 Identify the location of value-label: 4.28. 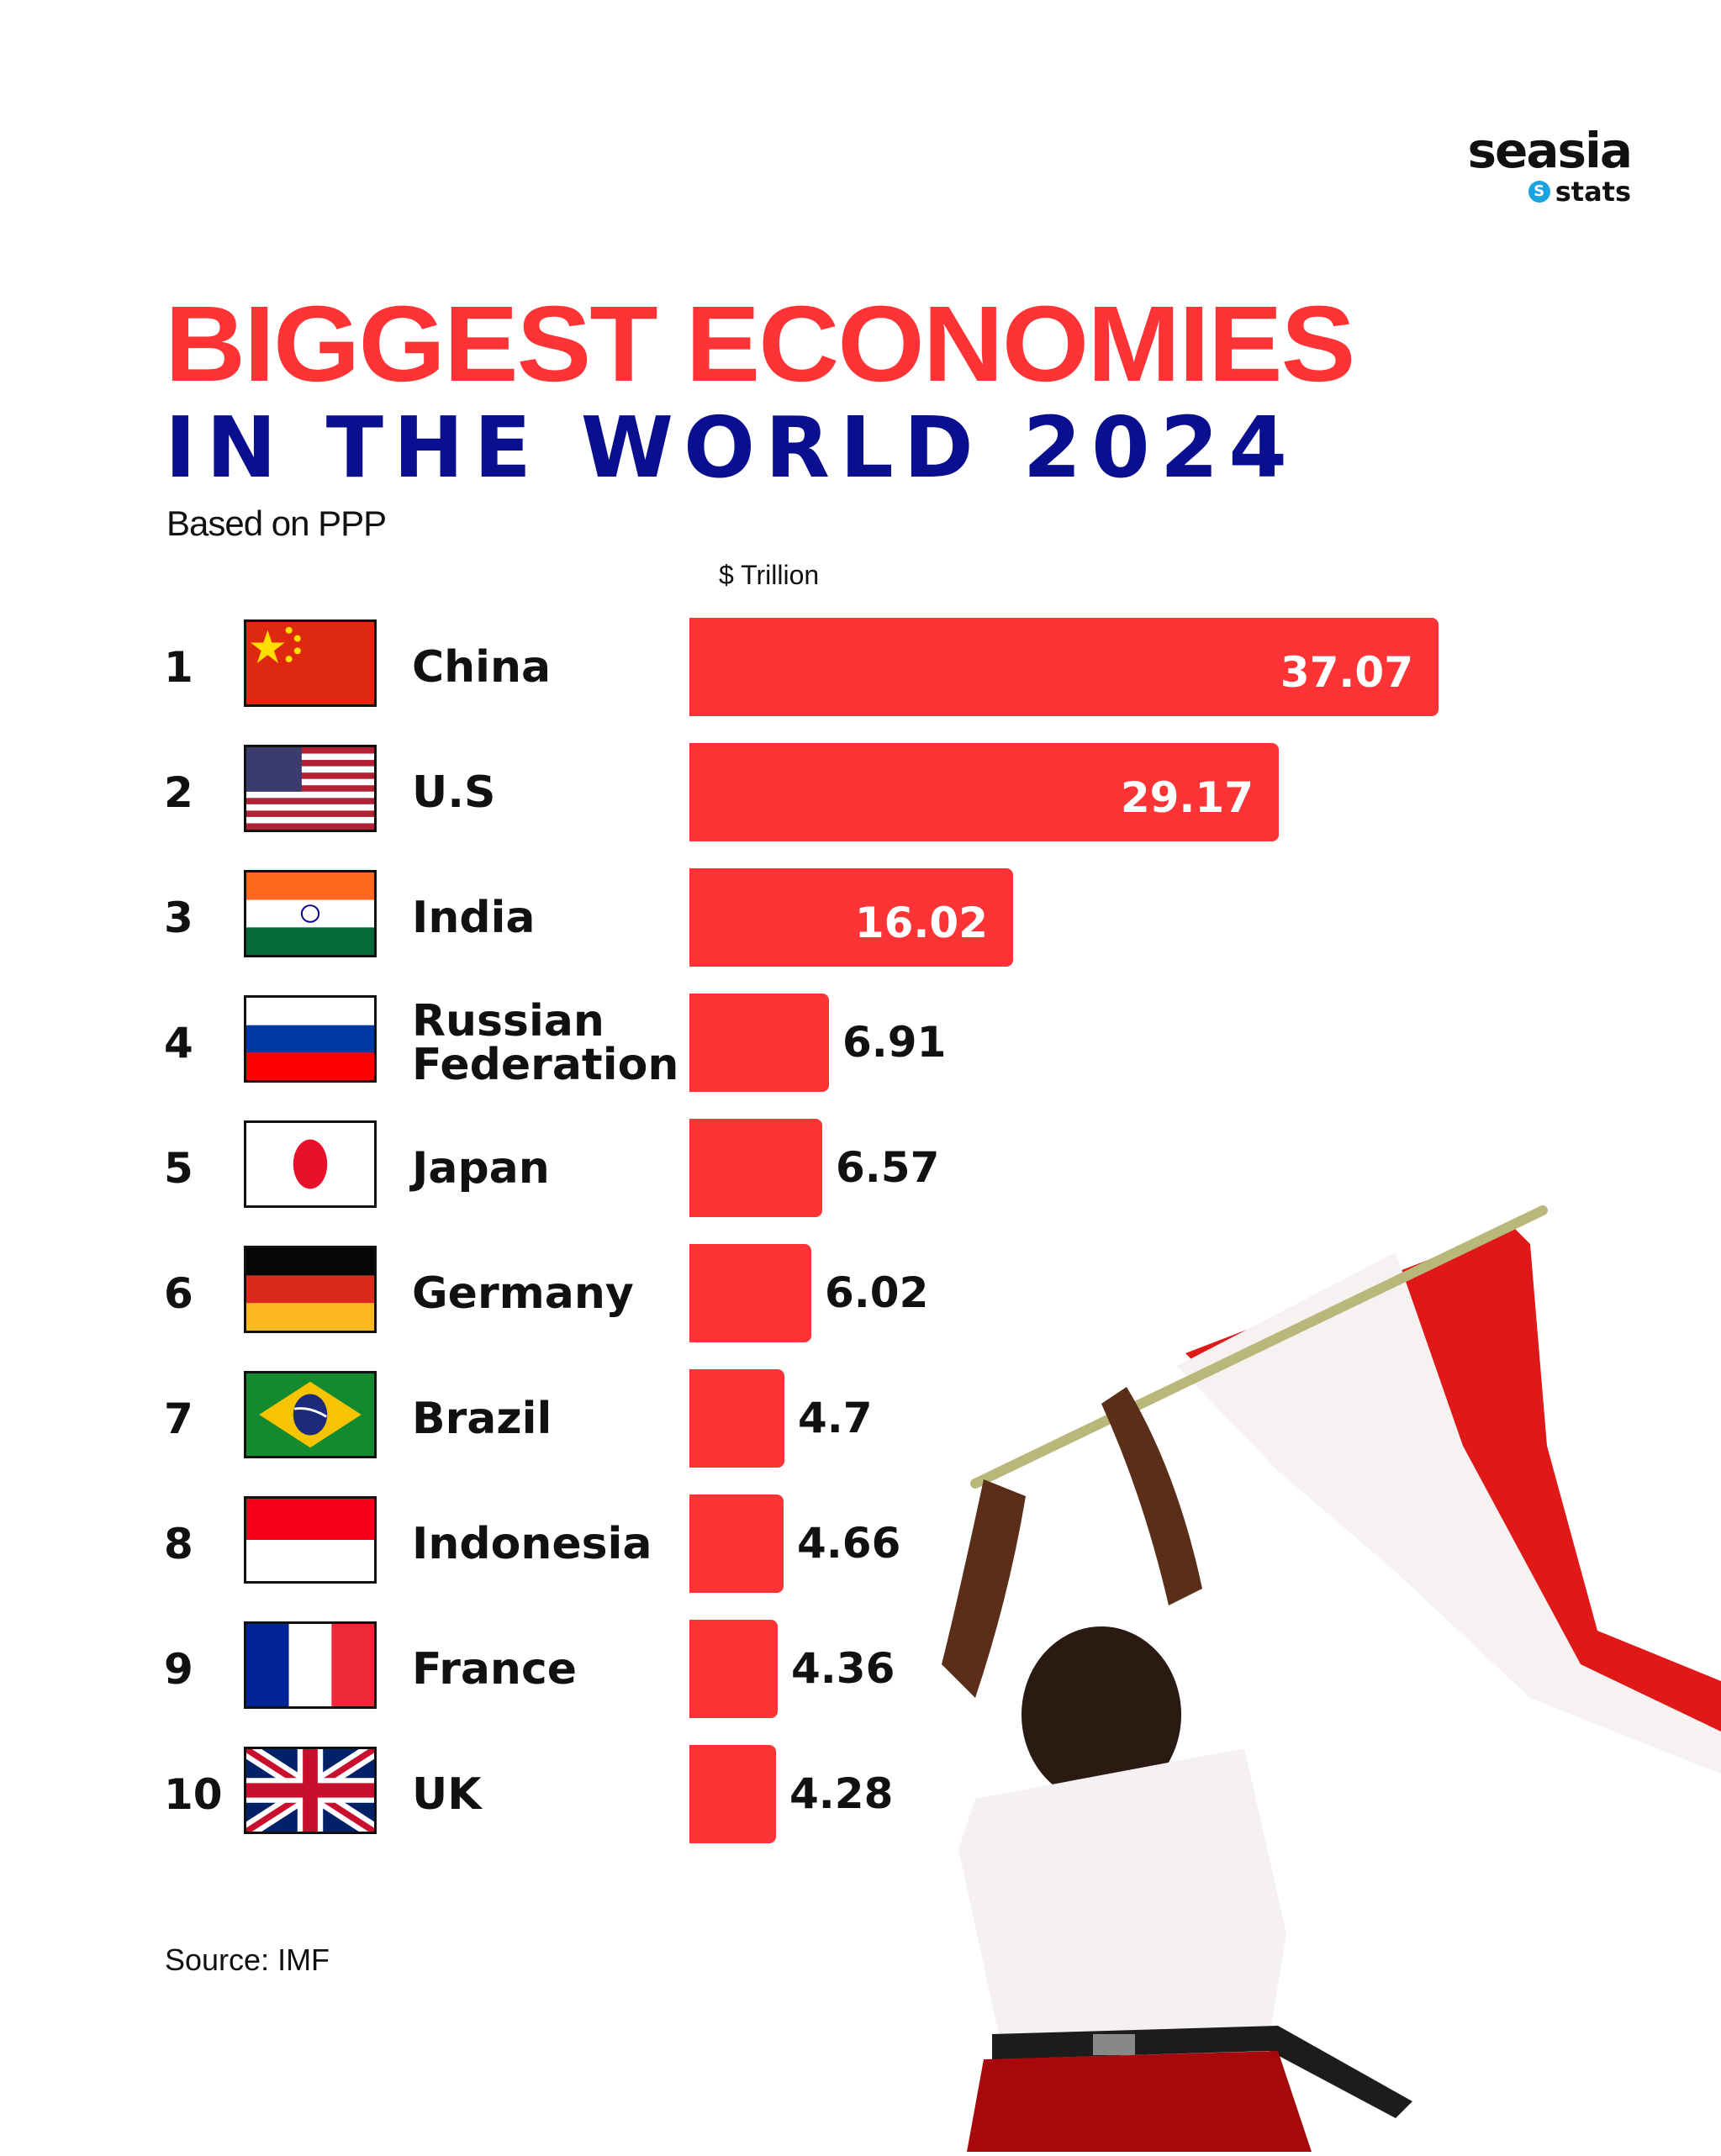
(841, 1793).